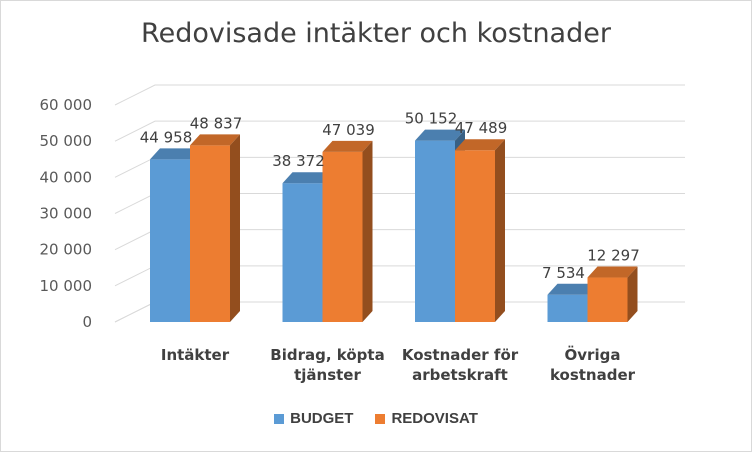  I want to click on y-tick-label: 40 000, so click(66, 177).